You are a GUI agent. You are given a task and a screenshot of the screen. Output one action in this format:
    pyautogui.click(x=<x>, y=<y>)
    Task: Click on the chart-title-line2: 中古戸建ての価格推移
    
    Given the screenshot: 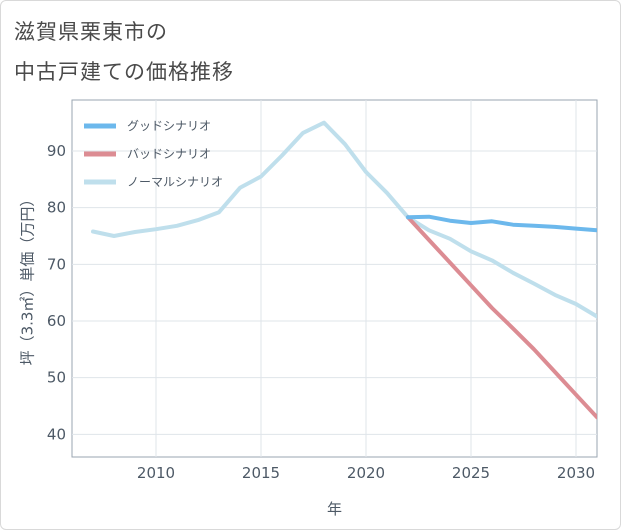 What is the action you would take?
    pyautogui.click(x=124, y=72)
    